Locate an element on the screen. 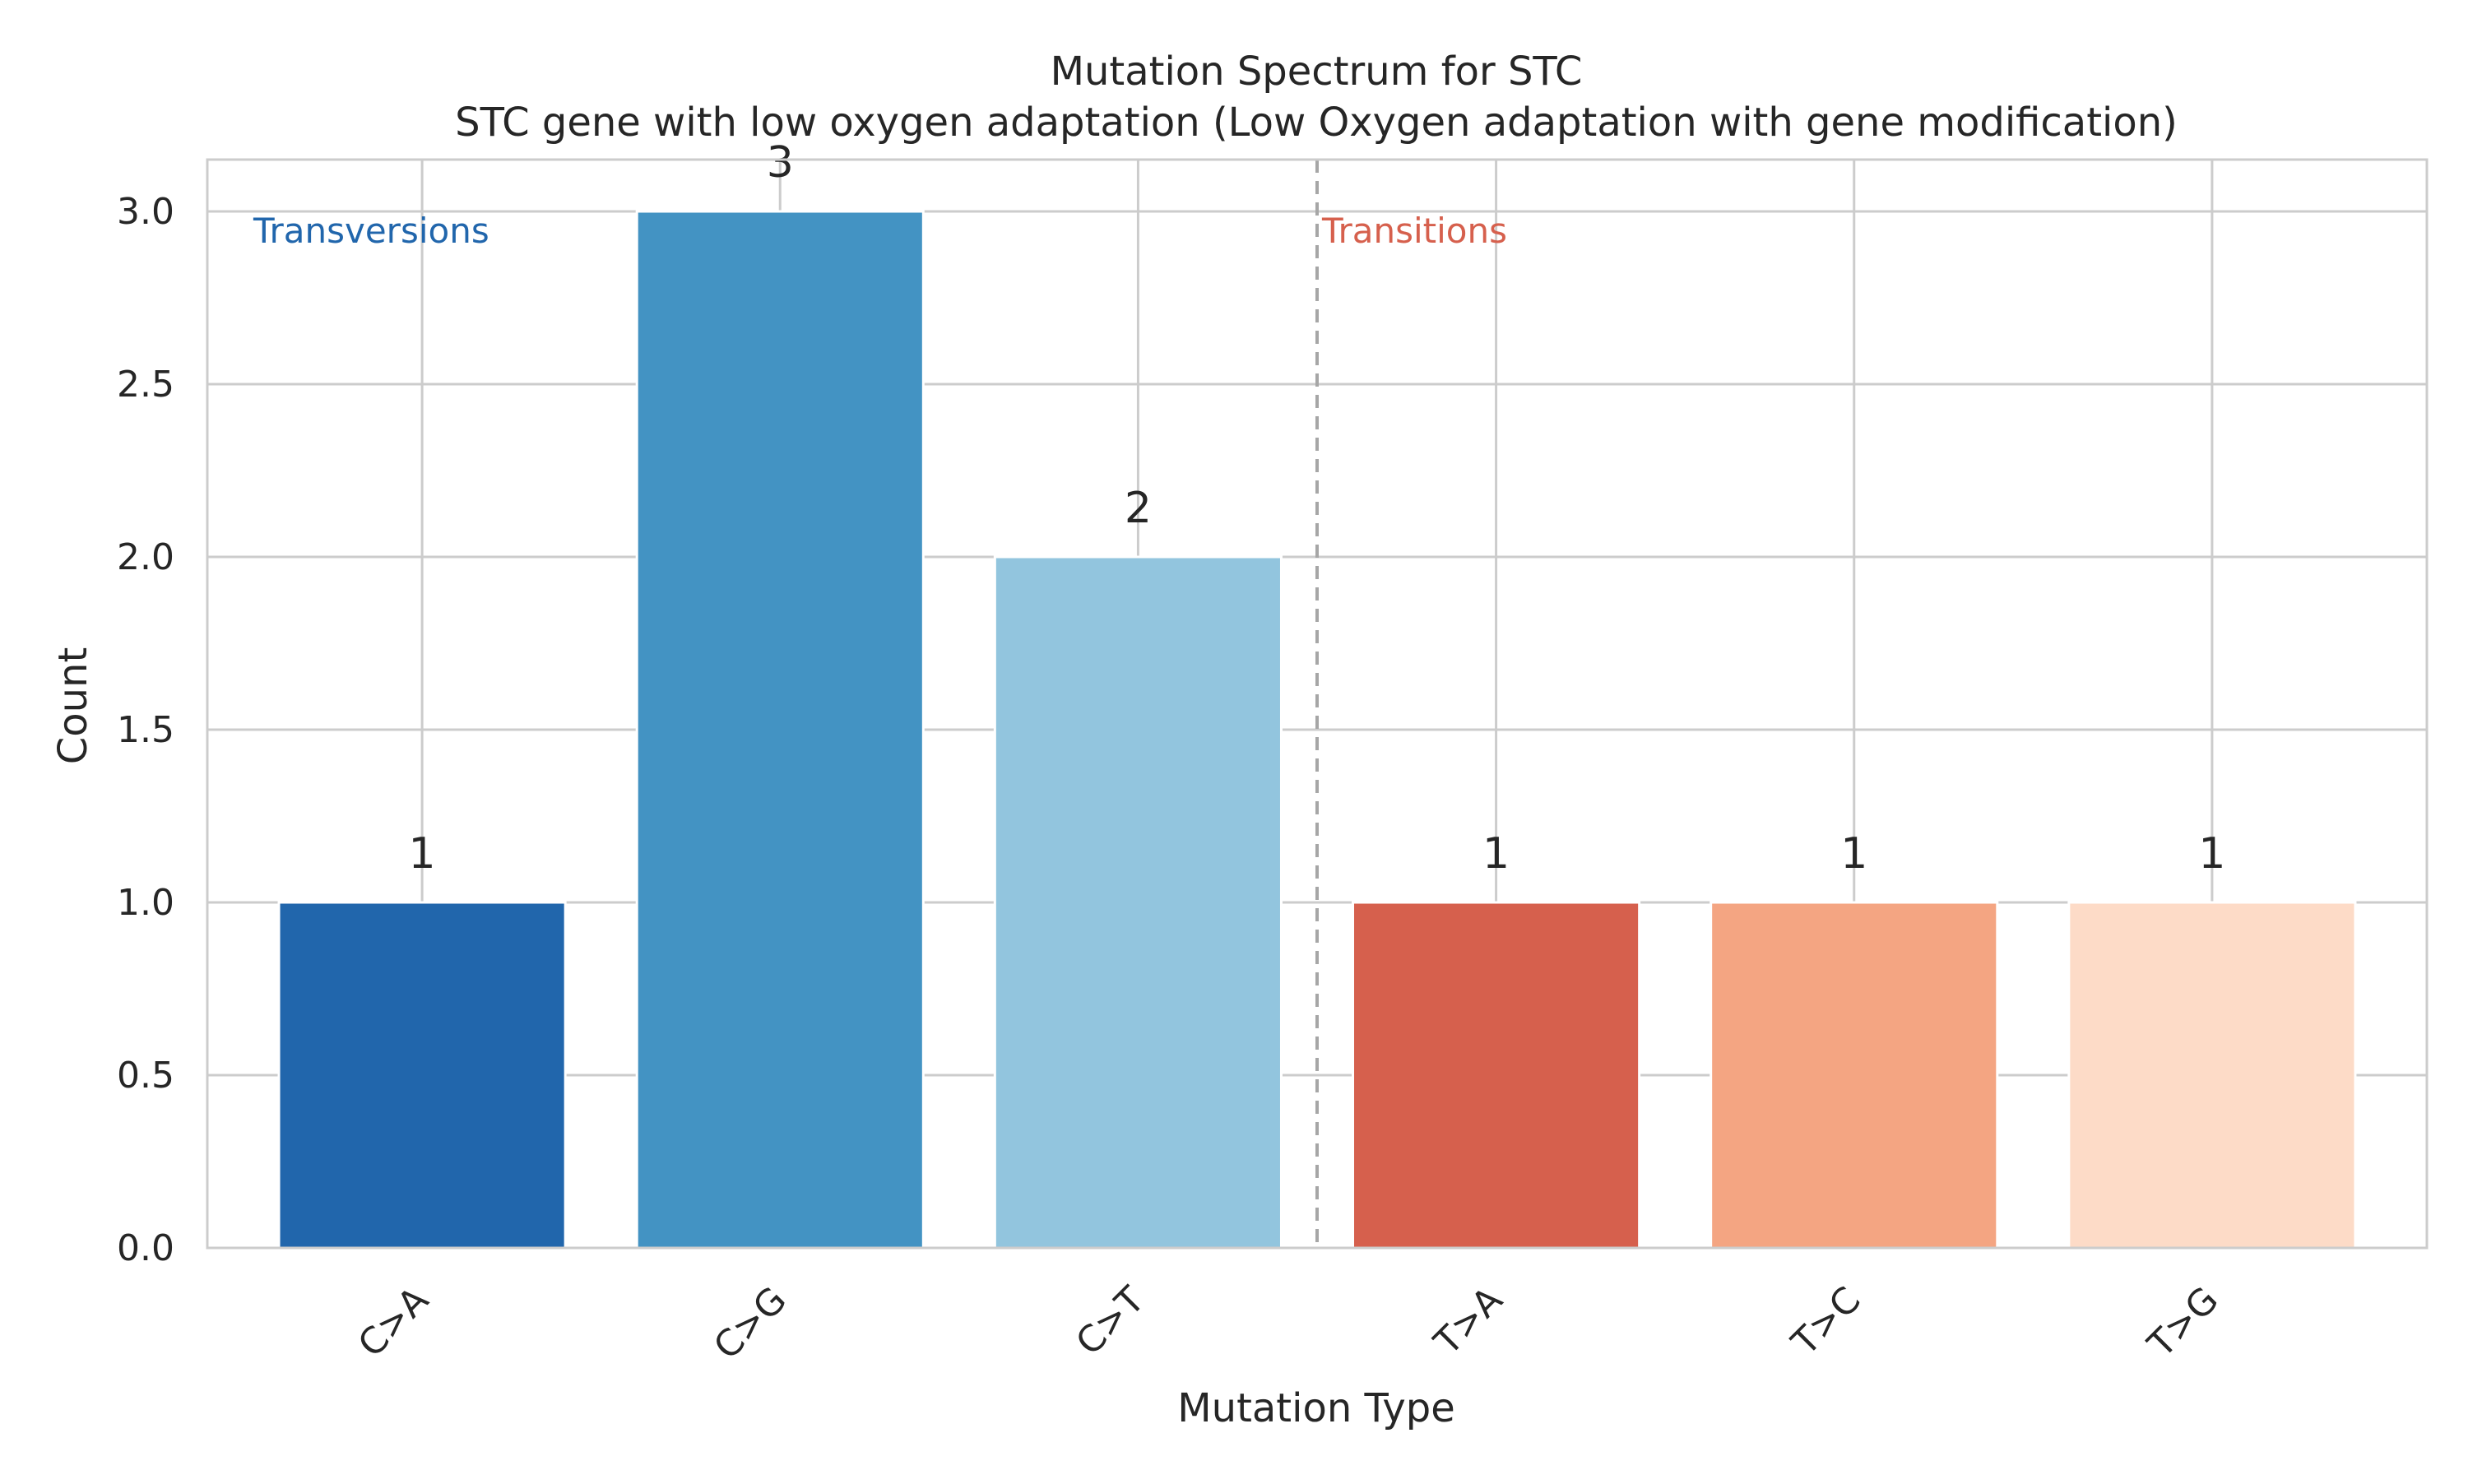  bar-T-to-G is located at coordinates (2212, 1075).